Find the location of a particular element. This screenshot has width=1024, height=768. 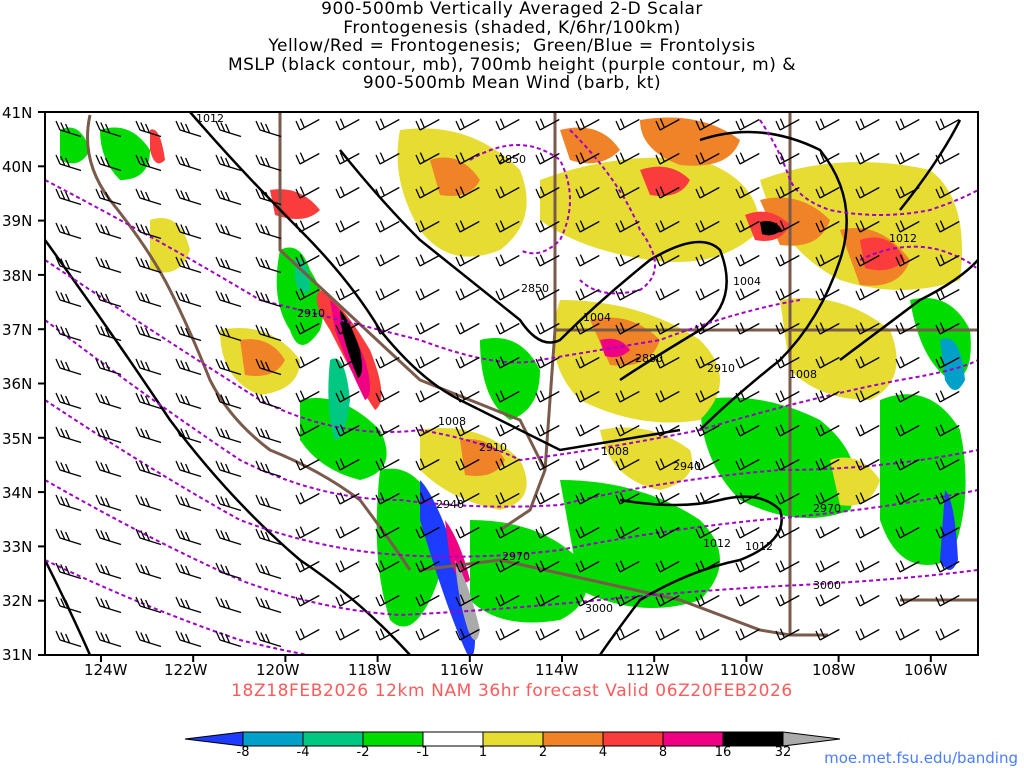

title-line-1: 900-500mb Vertically Averaged 2-D Scalar is located at coordinates (512, 9).